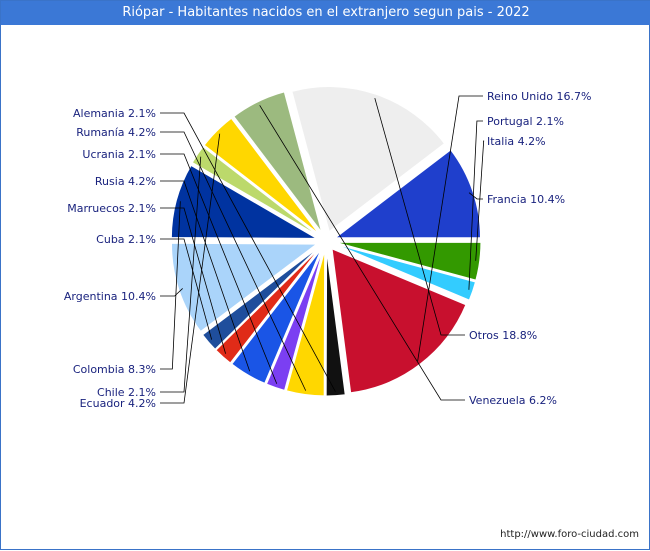 This screenshot has width=650, height=551. Describe the element at coordinates (114, 369) in the screenshot. I see `slice-label: Colombia 8.3%` at that location.